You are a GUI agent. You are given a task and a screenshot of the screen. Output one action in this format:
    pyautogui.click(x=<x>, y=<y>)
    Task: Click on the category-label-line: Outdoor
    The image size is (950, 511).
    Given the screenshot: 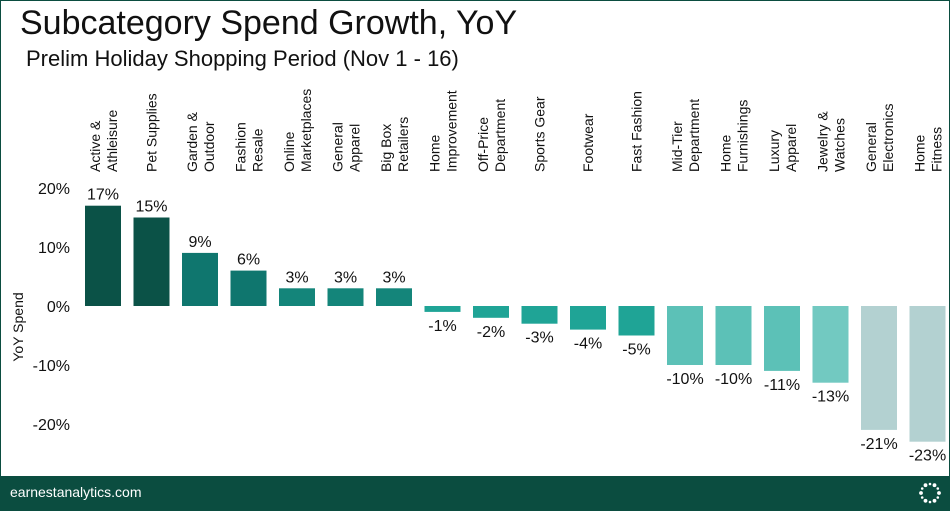 What is the action you would take?
    pyautogui.click(x=209, y=146)
    